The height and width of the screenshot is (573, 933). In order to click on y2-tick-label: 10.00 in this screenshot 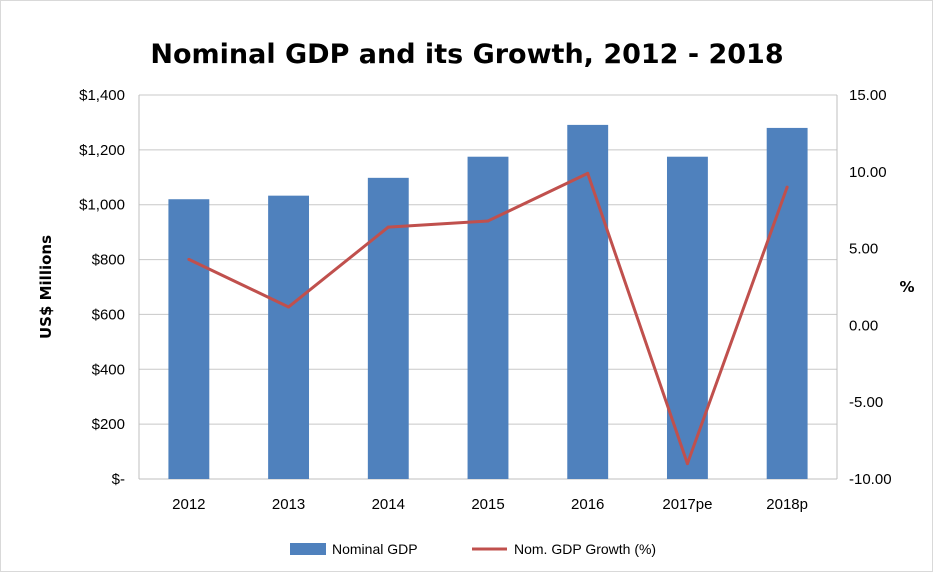, I will do `click(868, 172)`.